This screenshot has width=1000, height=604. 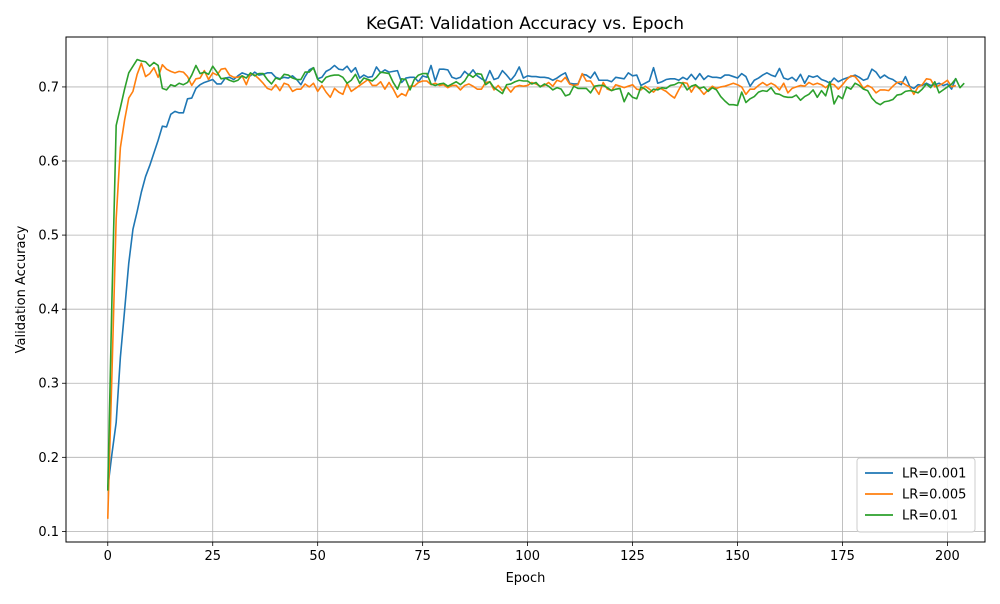 I want to click on legend: LR=0.001 LR=0.005 LR=0.01, so click(x=916, y=495).